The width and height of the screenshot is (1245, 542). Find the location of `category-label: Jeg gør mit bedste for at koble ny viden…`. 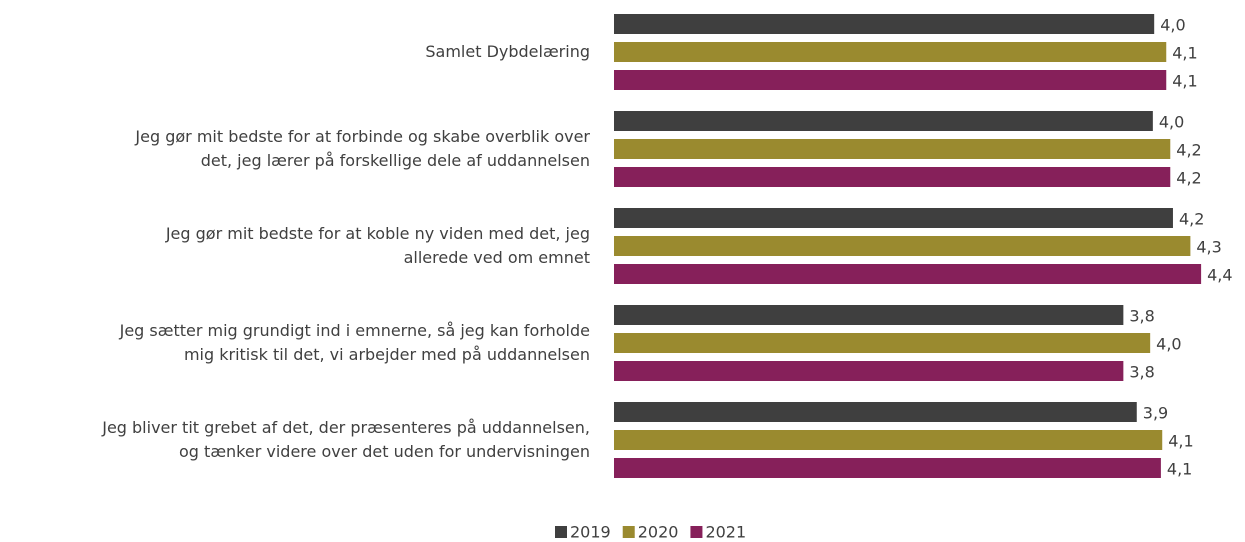

category-label: Jeg gør mit bedste for at koble ny viden… is located at coordinates (377, 245).